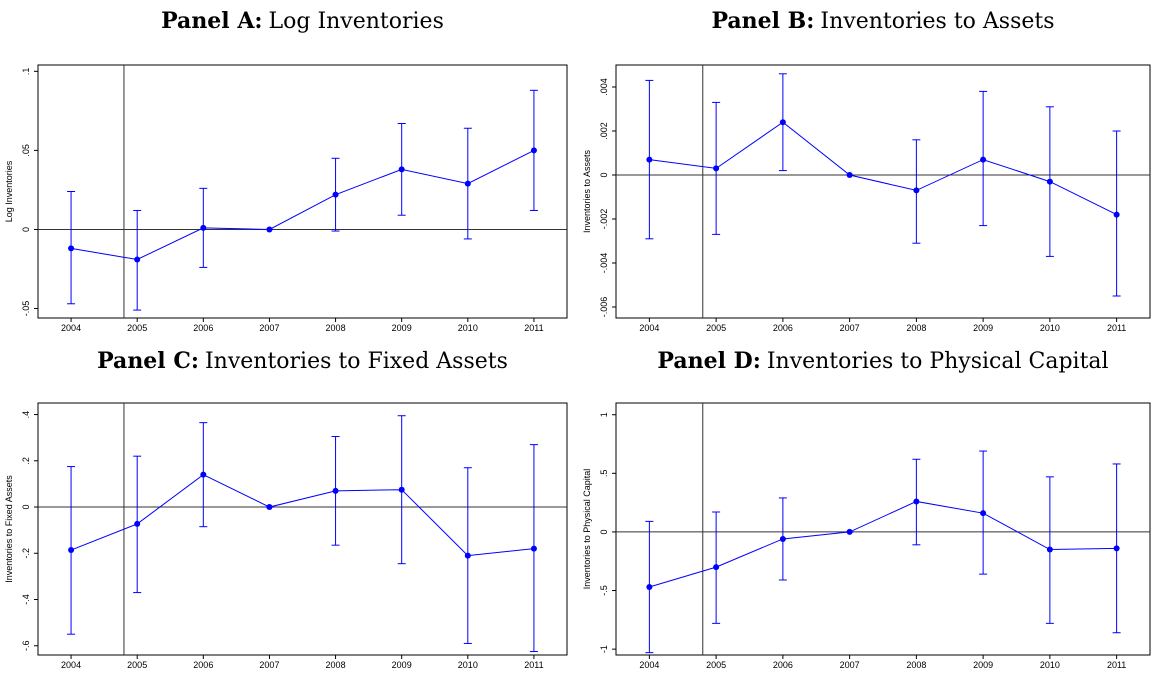  What do you see at coordinates (604, 590) in the screenshot?
I see `y-tick-label: -.5` at bounding box center [604, 590].